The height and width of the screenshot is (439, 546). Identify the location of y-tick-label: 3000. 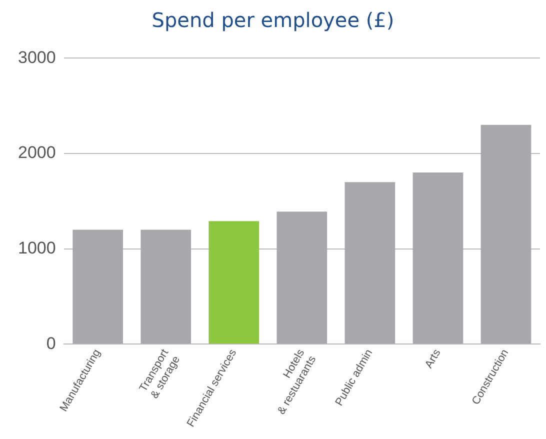
(37, 57).